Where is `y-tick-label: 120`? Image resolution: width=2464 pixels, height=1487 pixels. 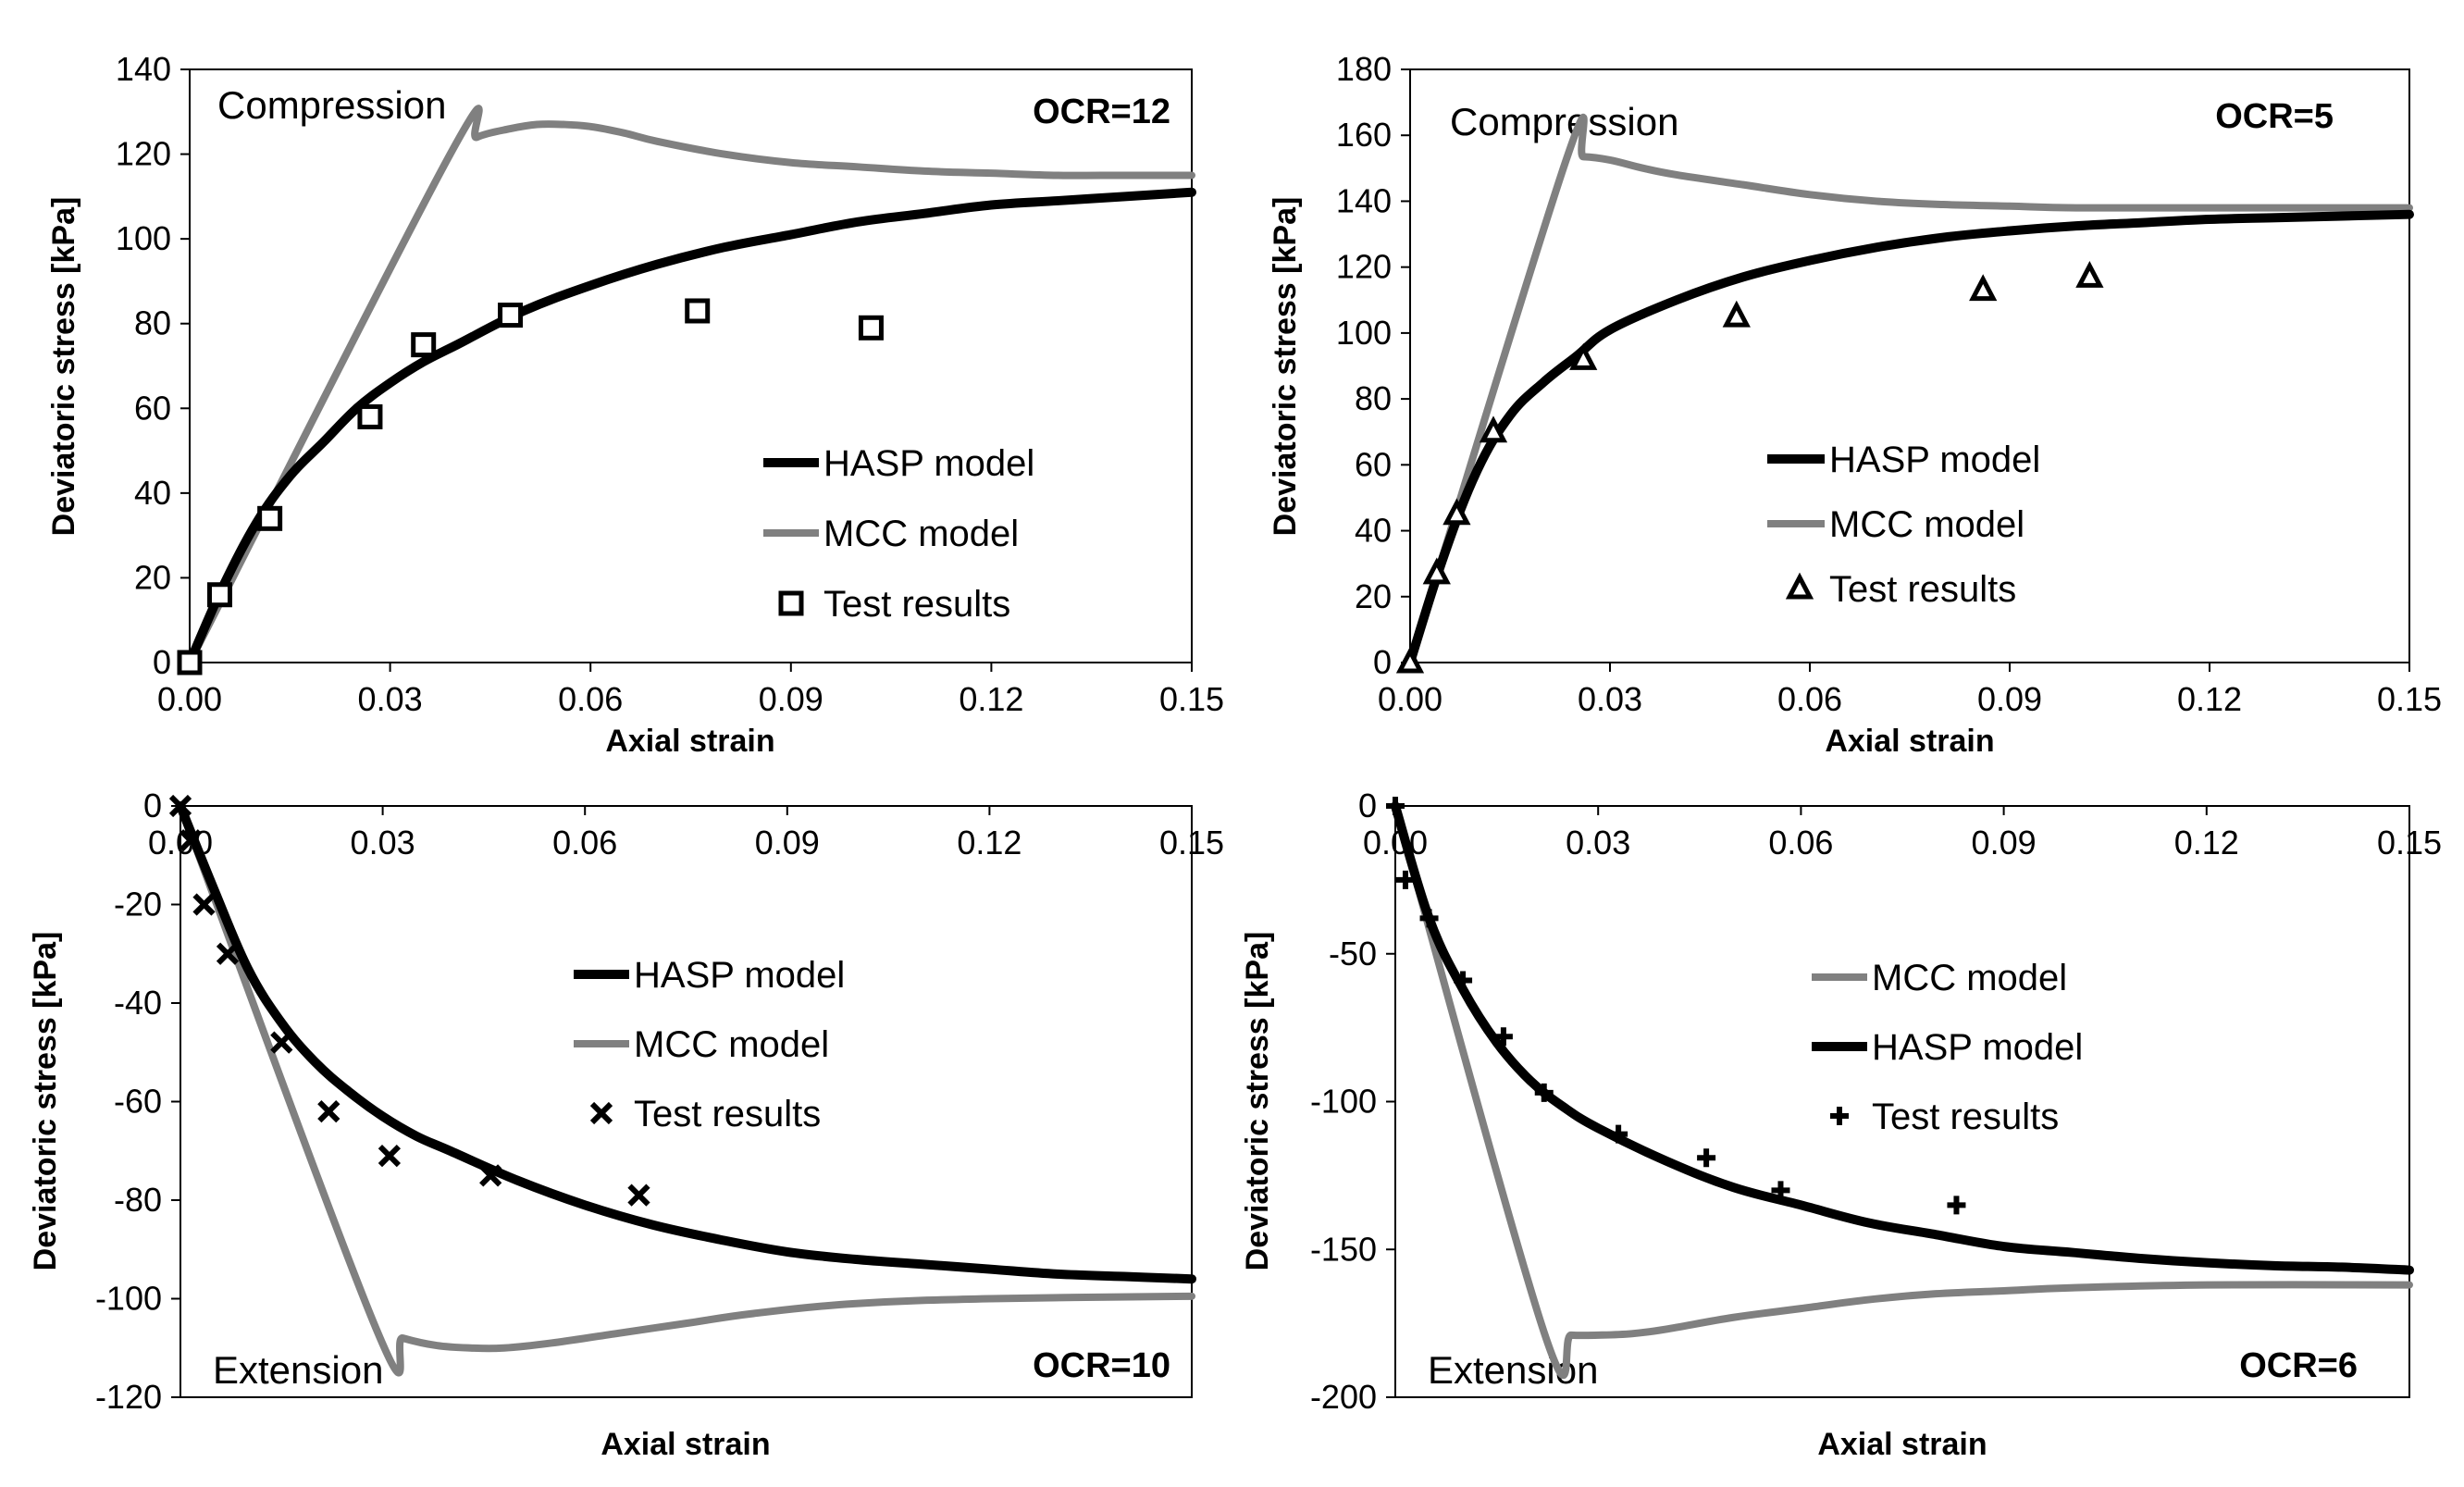 y-tick-label: 120 is located at coordinates (144, 154).